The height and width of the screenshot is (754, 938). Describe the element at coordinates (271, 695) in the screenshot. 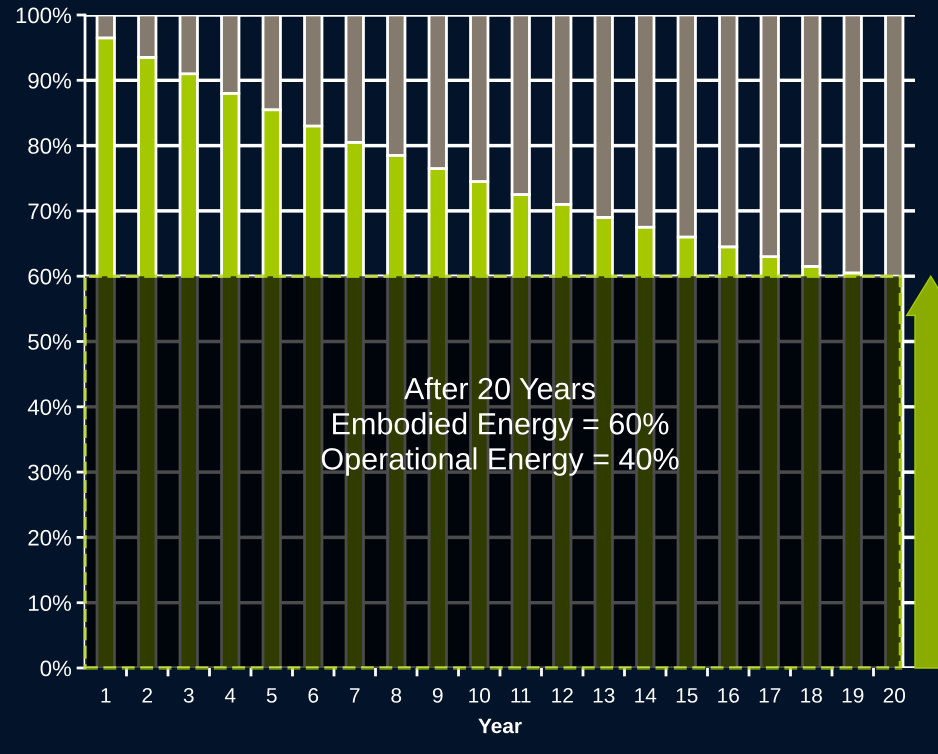

I see `x-tick-label: 5` at that location.